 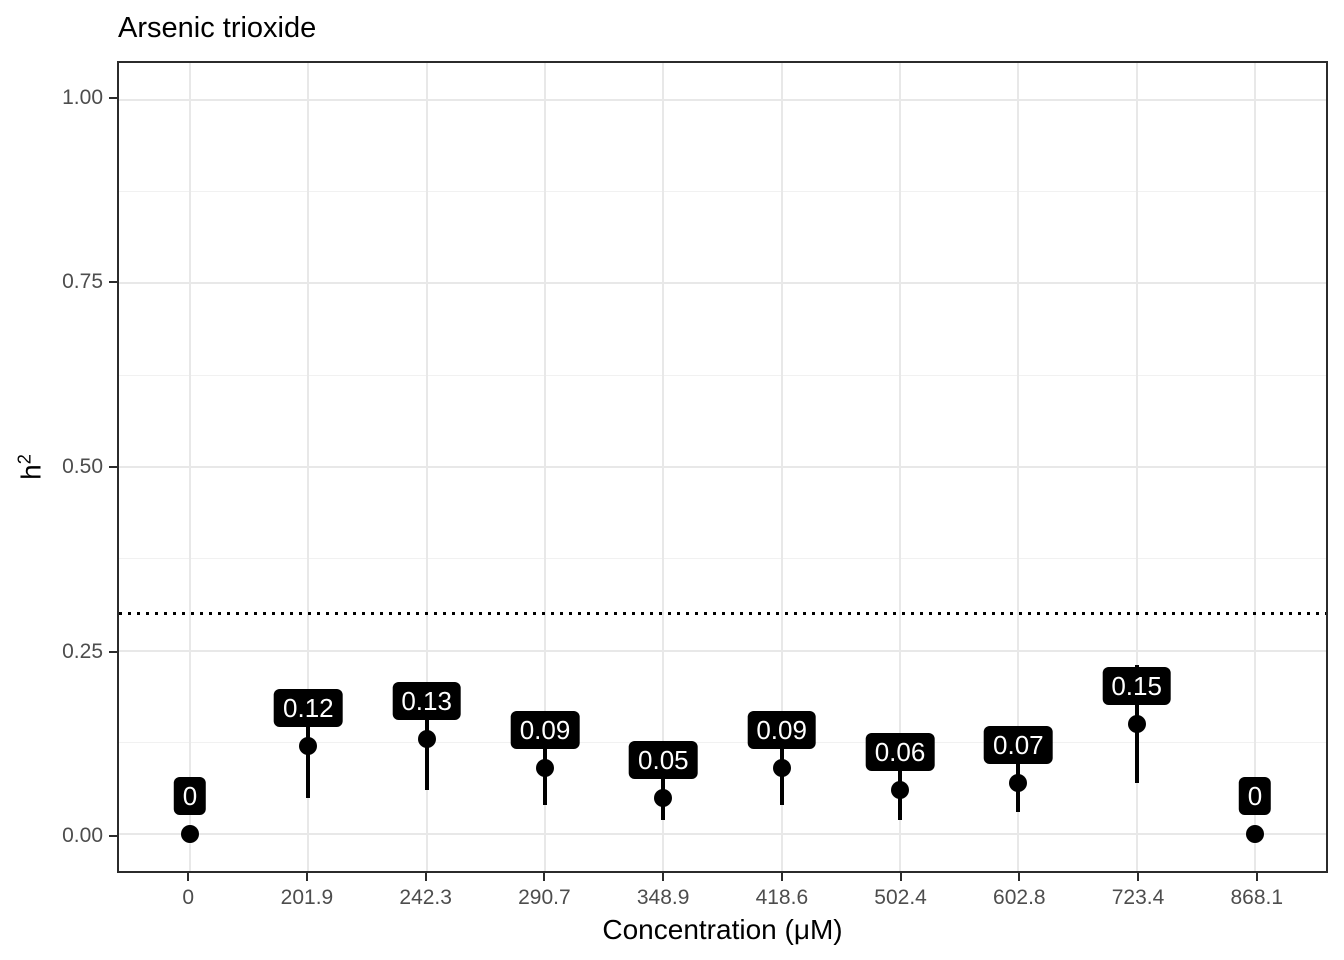 I want to click on x-tick-label: 868.1, so click(x=1257, y=897).